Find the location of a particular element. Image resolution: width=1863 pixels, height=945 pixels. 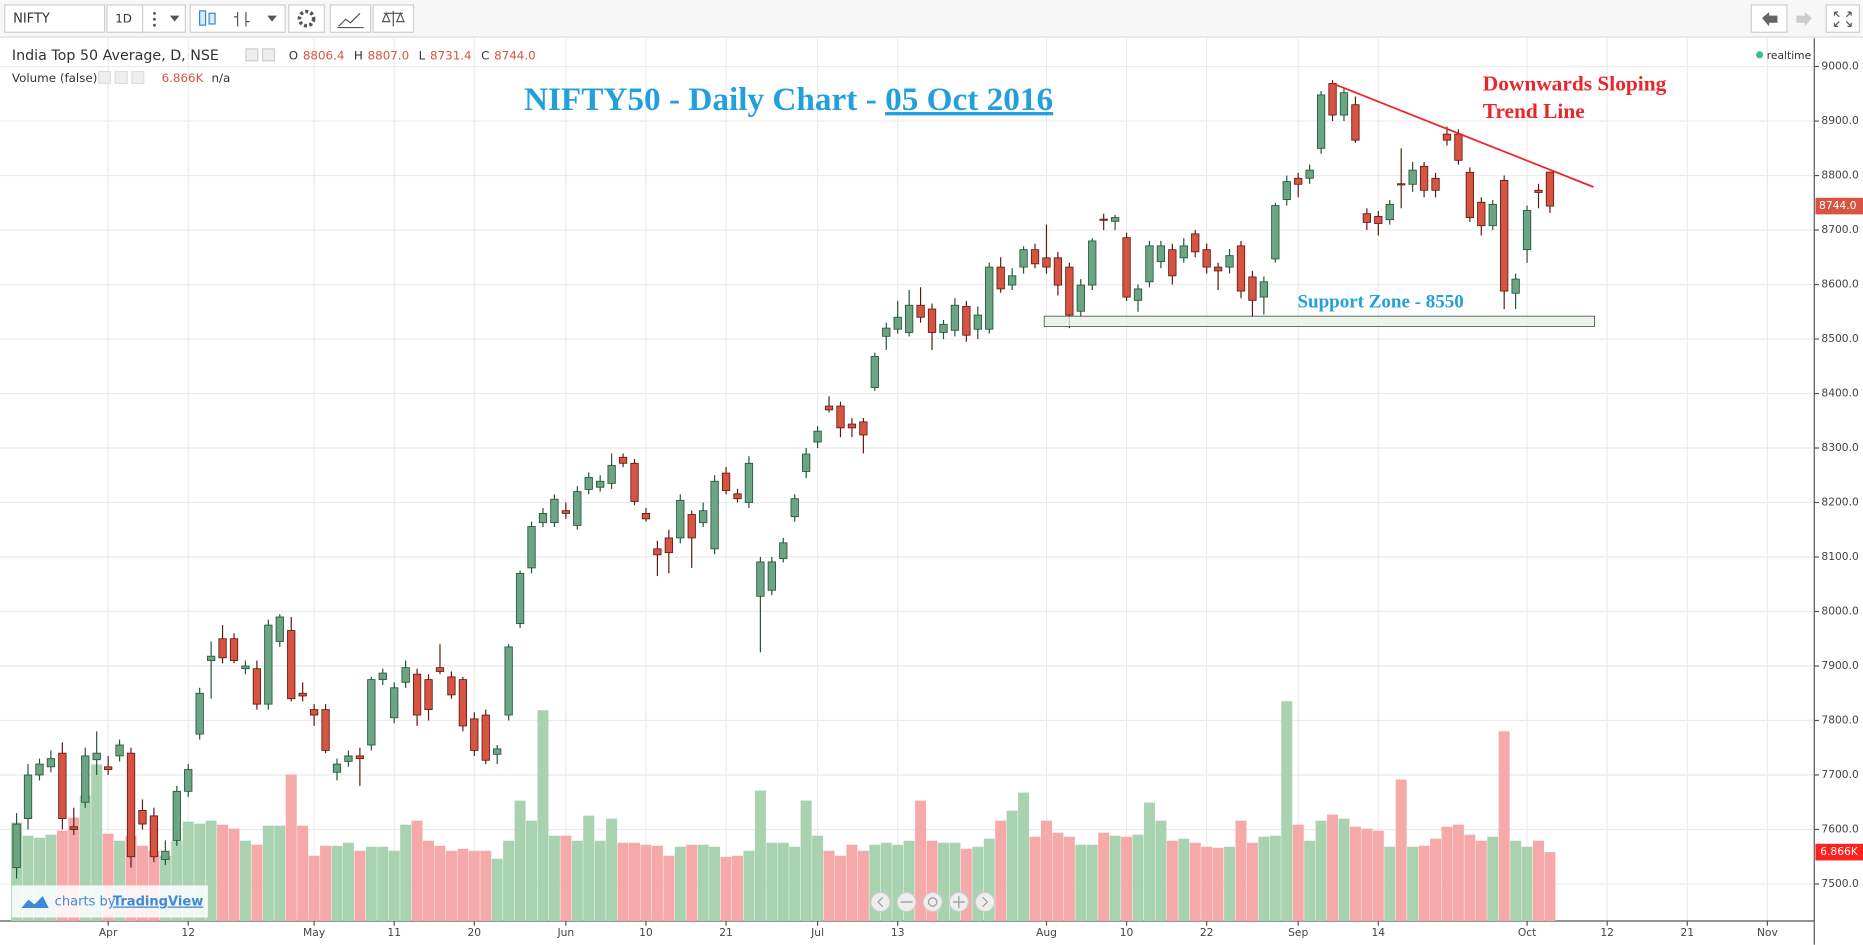

interval-menu is located at coordinates (163, 18).